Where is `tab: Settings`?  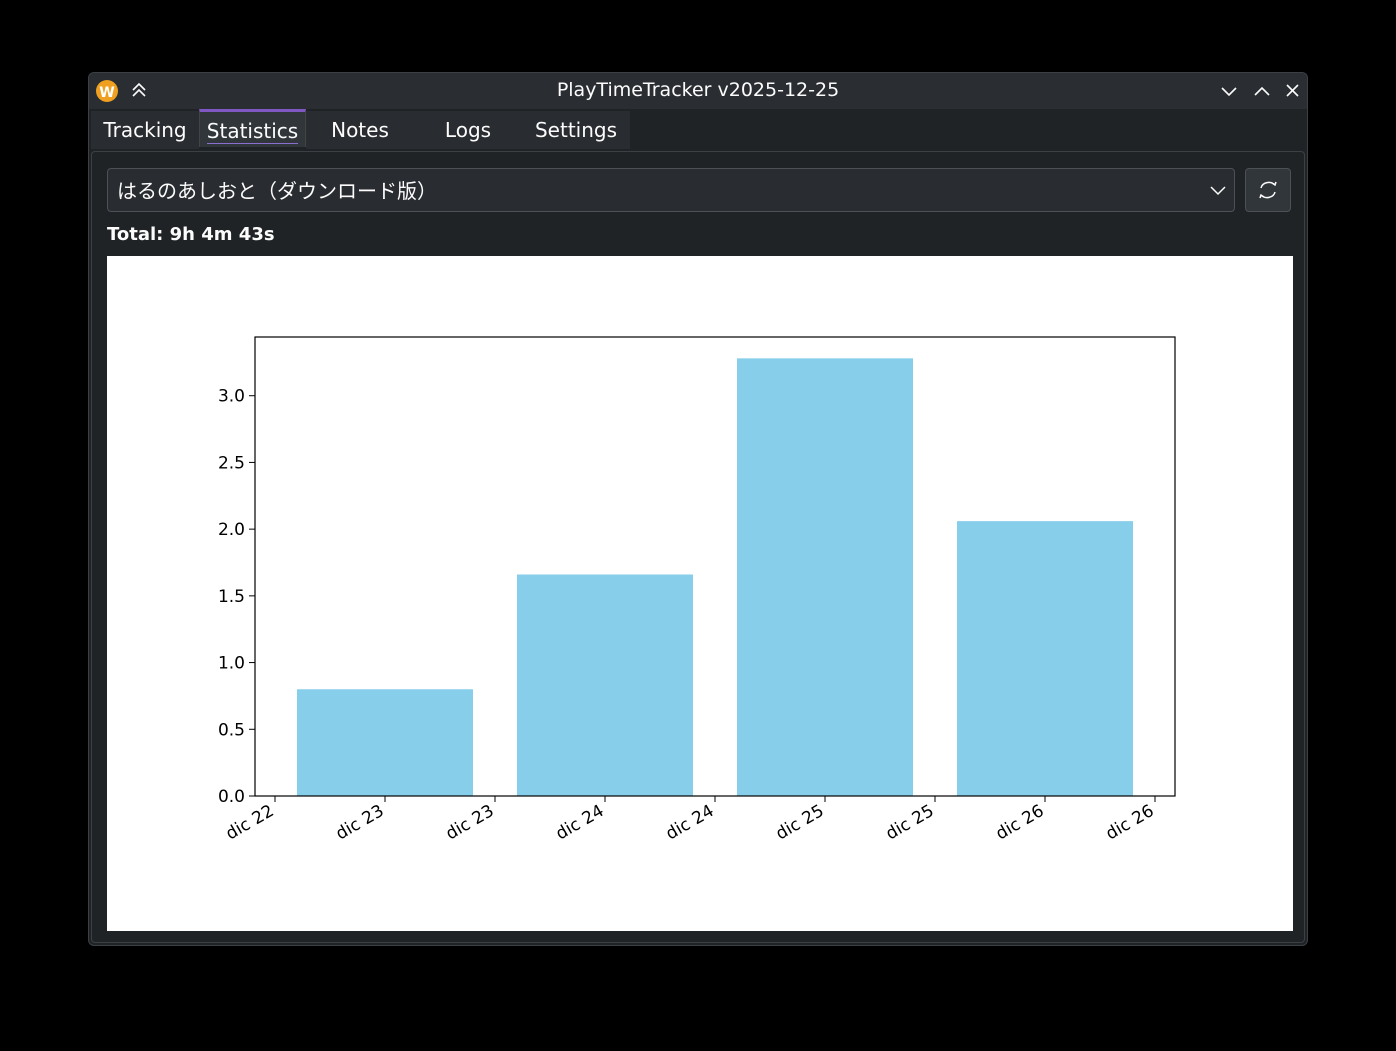 tab: Settings is located at coordinates (576, 130).